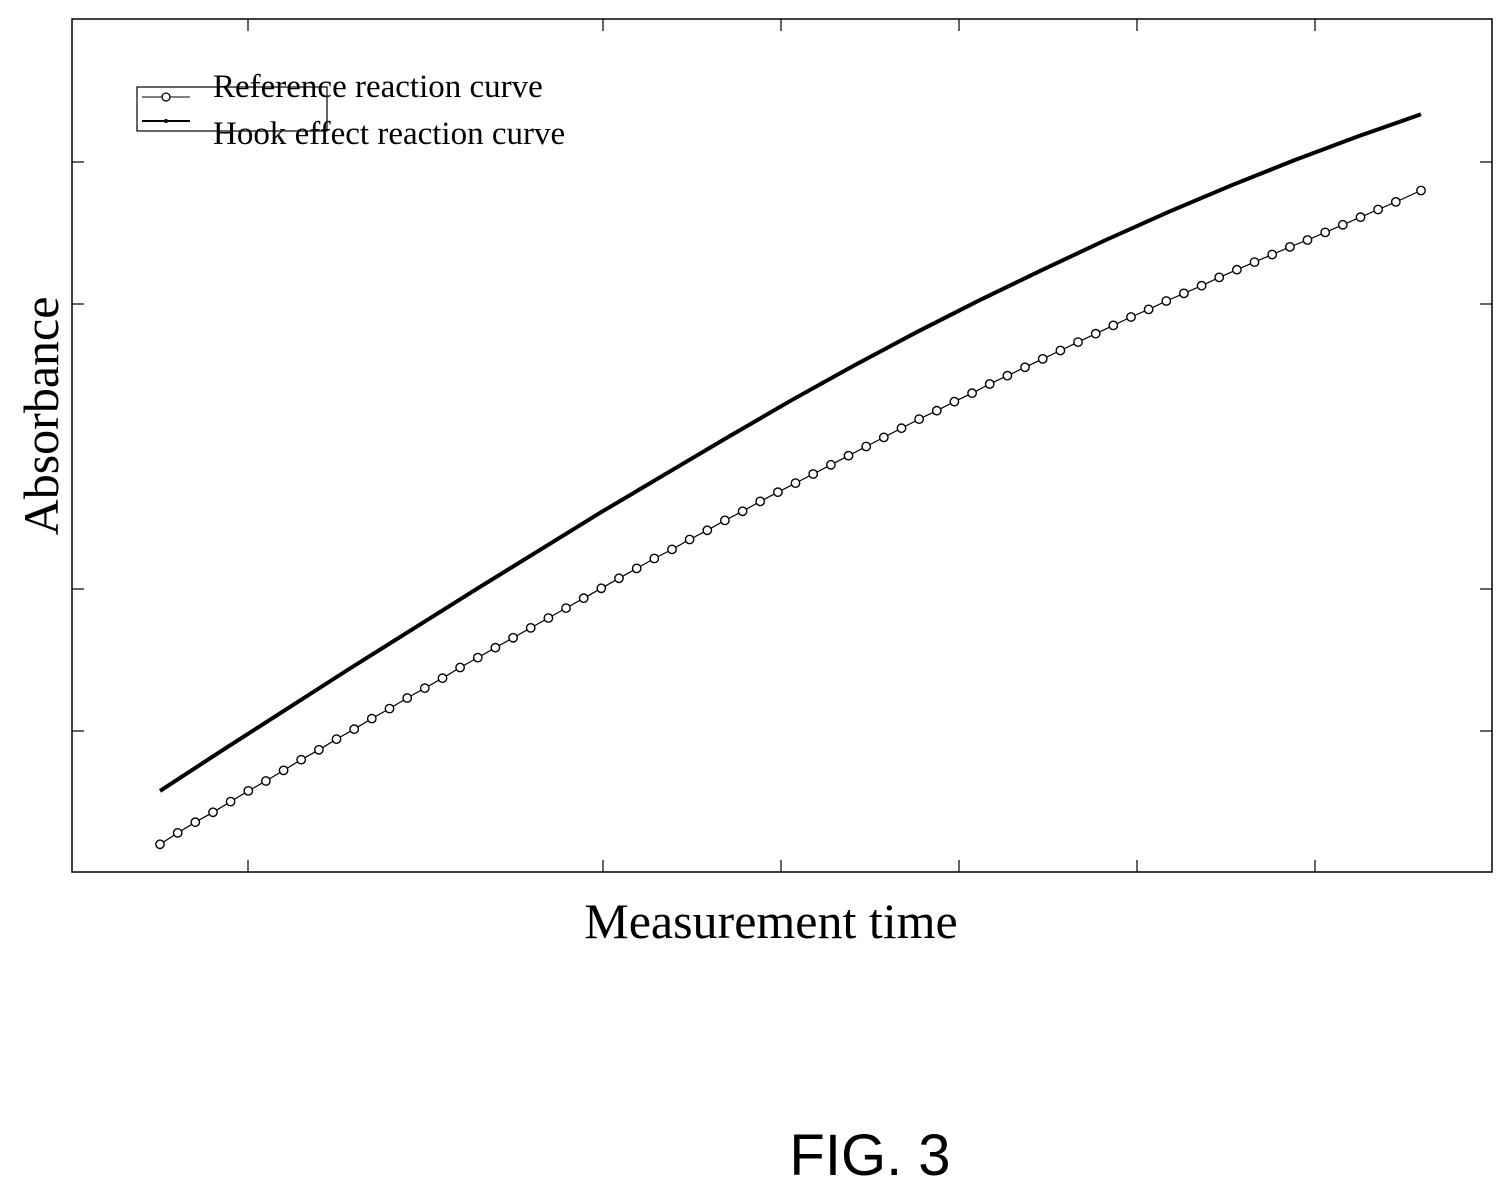 Image resolution: width=1512 pixels, height=1198 pixels. What do you see at coordinates (771, 921) in the screenshot?
I see `x-axis-label: Measurement time` at bounding box center [771, 921].